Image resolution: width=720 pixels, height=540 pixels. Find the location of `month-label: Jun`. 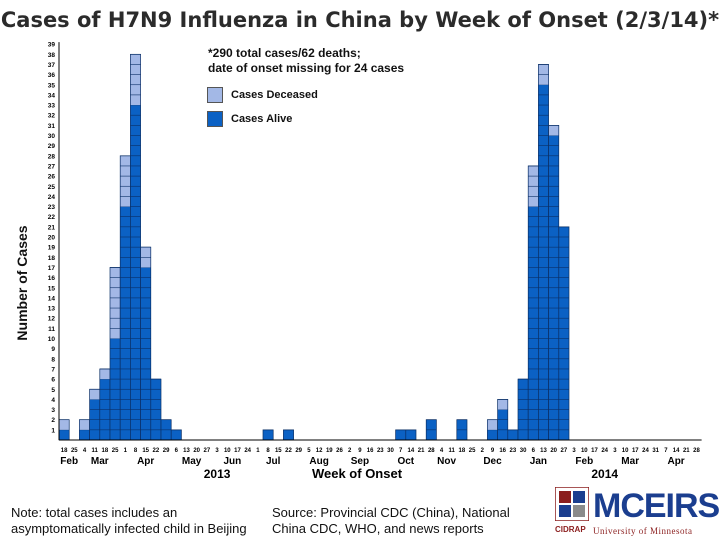

month-label: Jun is located at coordinates (233, 461).